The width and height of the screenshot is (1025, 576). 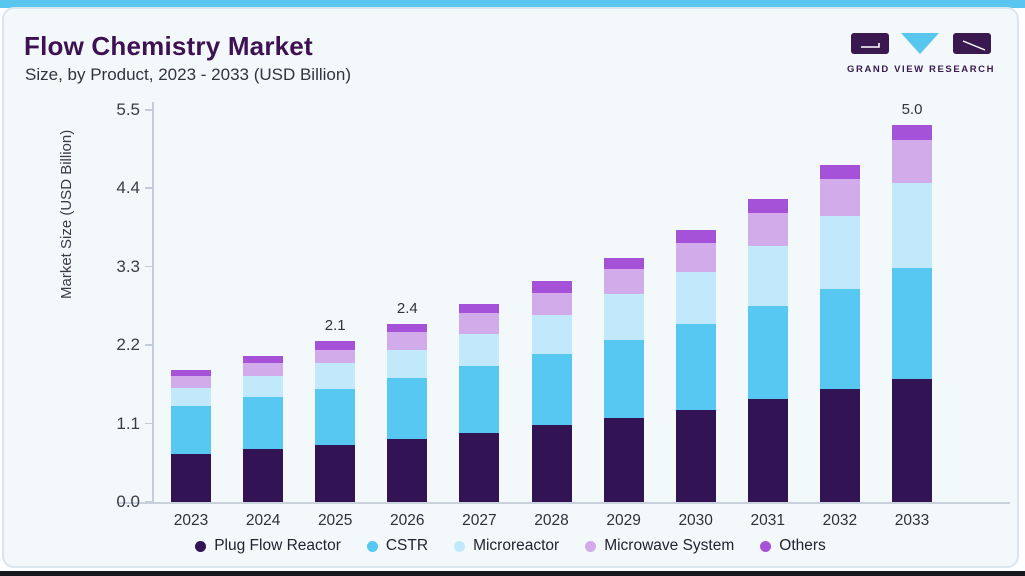 What do you see at coordinates (407, 545) in the screenshot?
I see `legend-label: CSTR` at bounding box center [407, 545].